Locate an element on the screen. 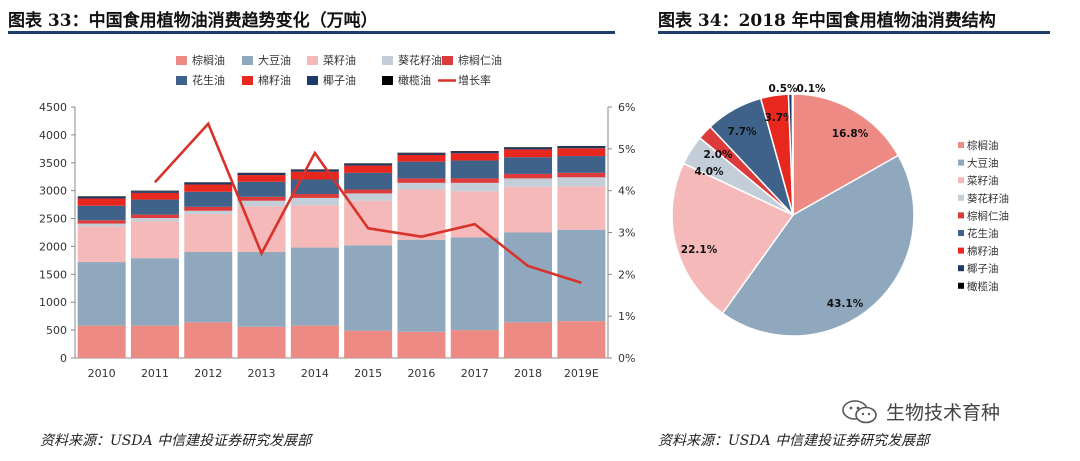  watermark-text: 生物技术育种 is located at coordinates (943, 413).